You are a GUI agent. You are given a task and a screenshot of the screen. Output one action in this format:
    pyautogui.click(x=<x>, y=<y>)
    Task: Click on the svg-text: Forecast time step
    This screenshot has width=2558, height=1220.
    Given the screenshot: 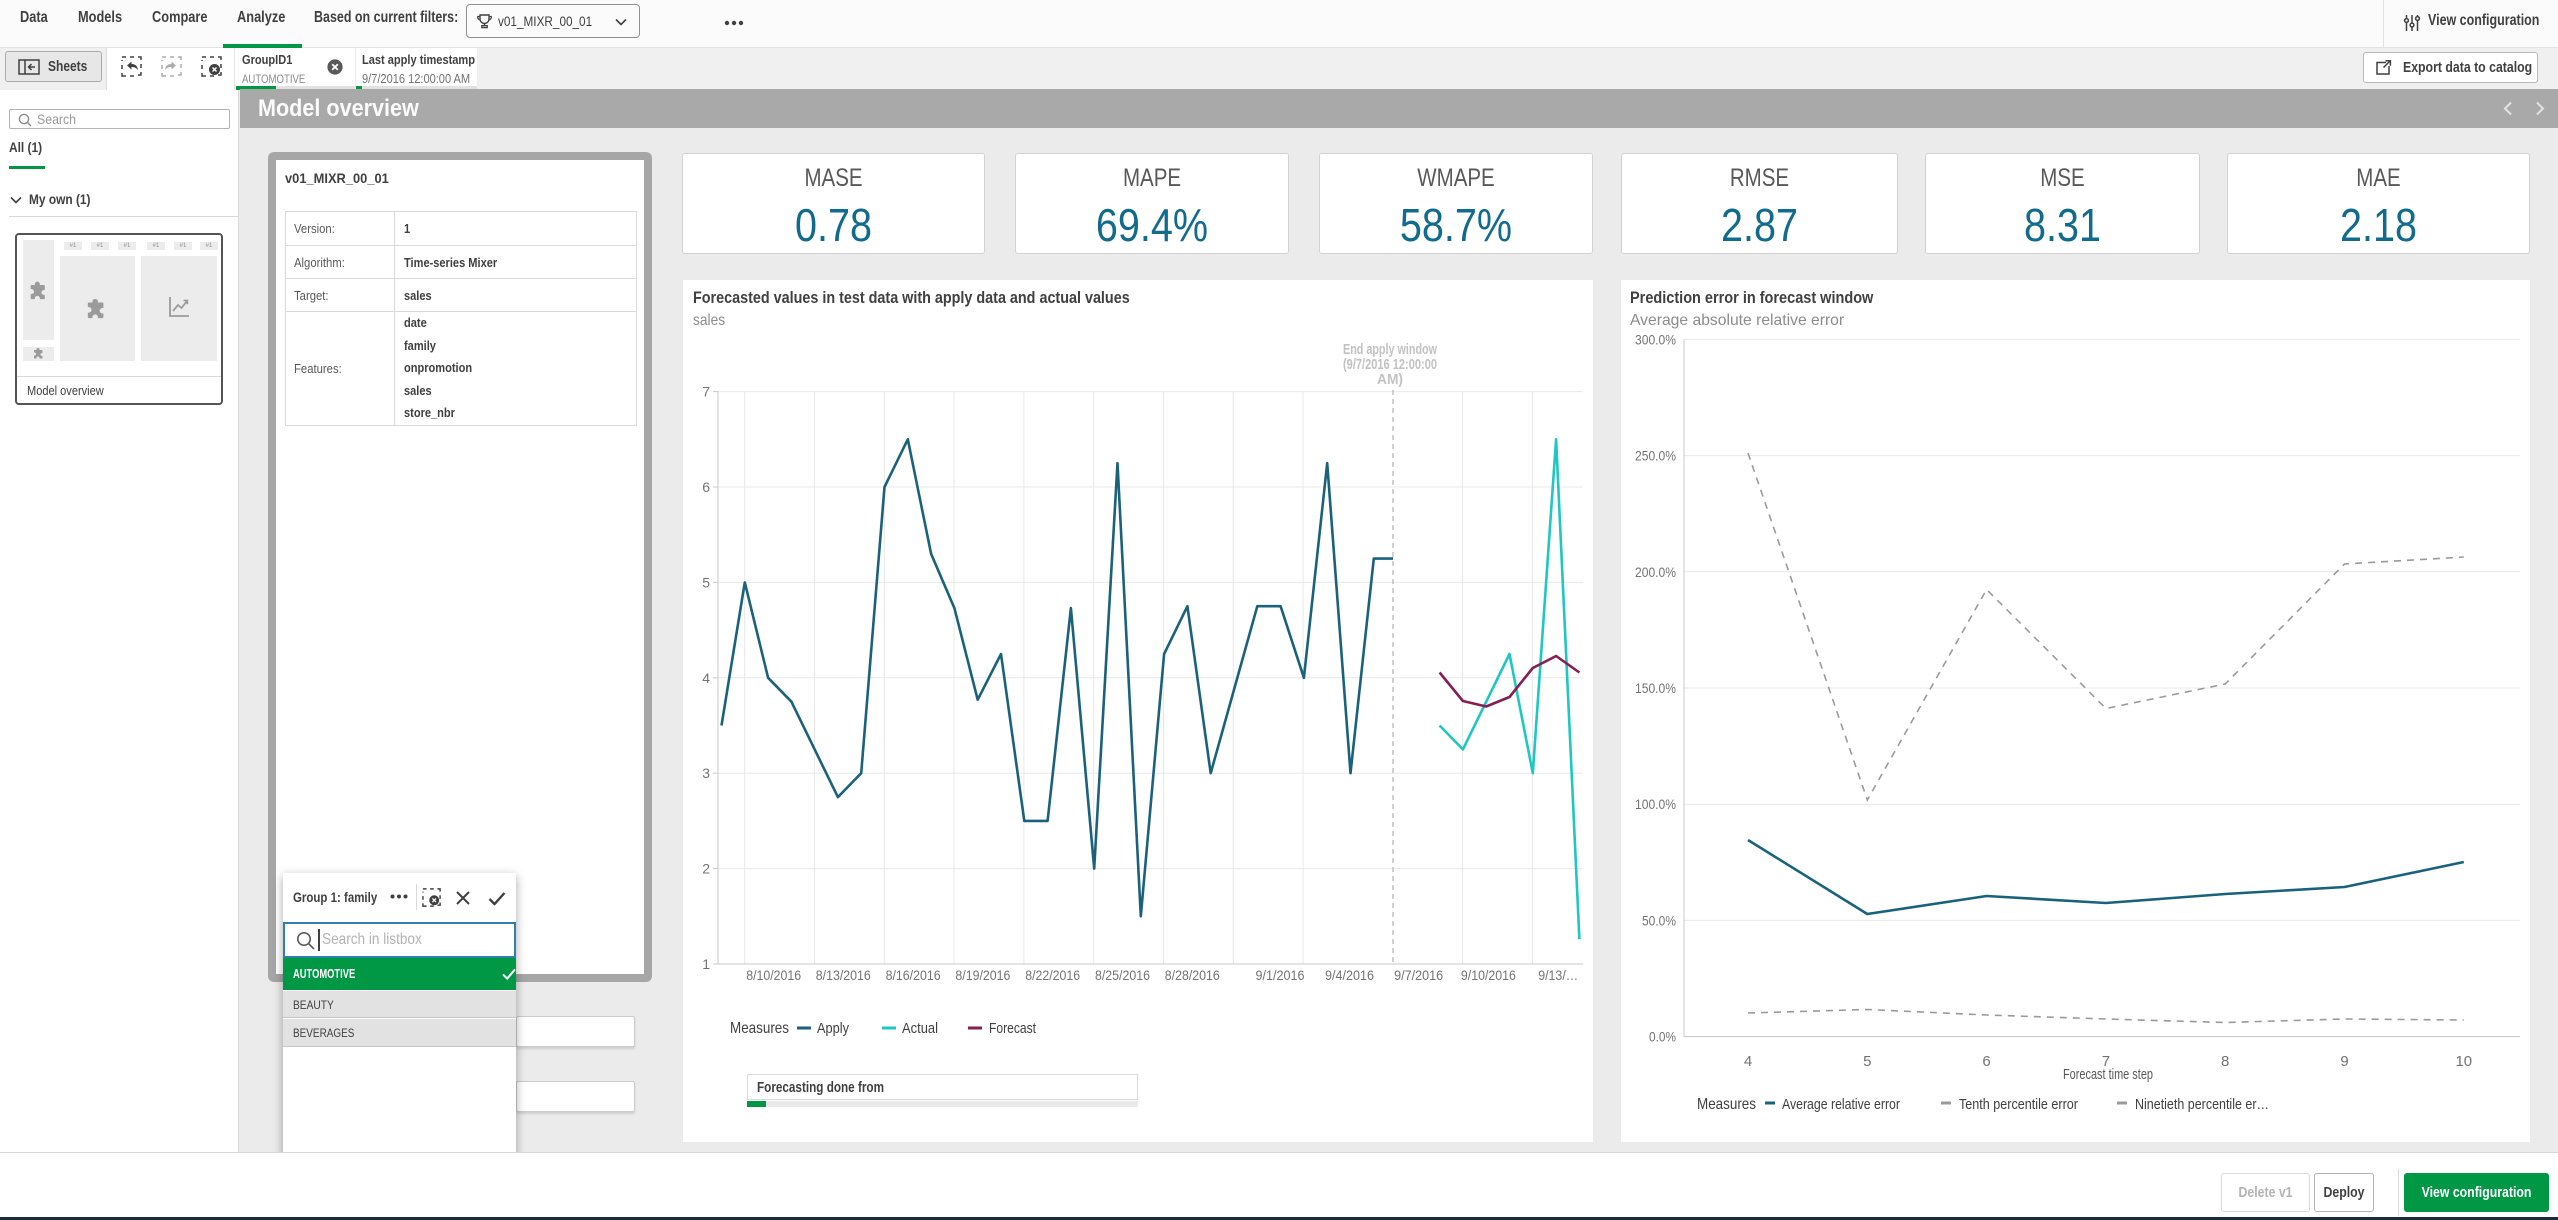 What is the action you would take?
    pyautogui.click(x=2108, y=1074)
    